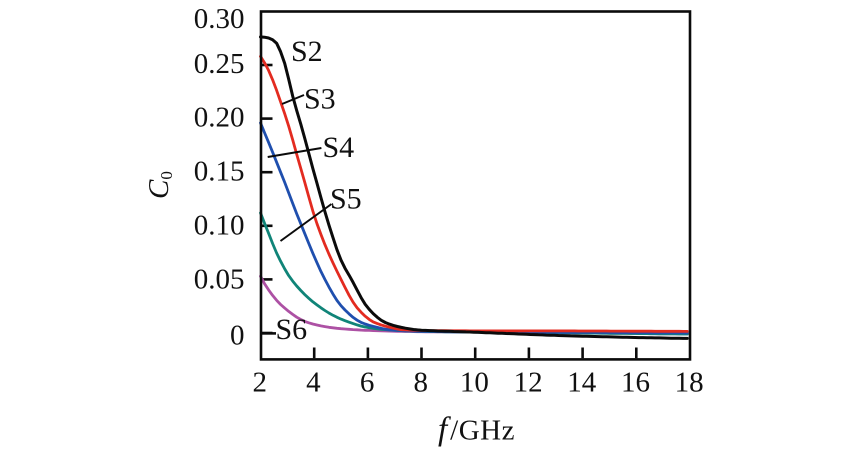  Describe the element at coordinates (420, 383) in the screenshot. I see `svg-text: 8` at that location.